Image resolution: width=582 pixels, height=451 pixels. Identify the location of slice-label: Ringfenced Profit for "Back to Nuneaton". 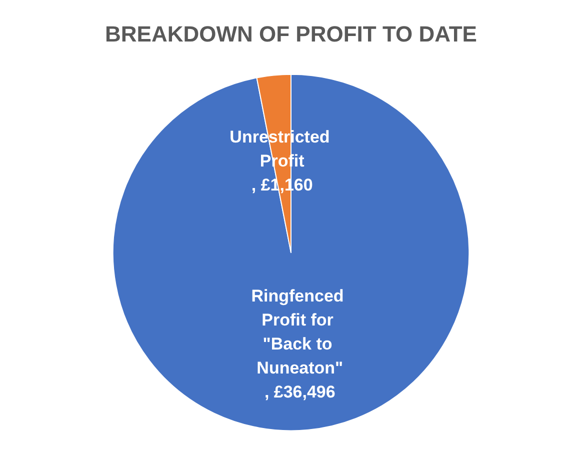
(300, 332).